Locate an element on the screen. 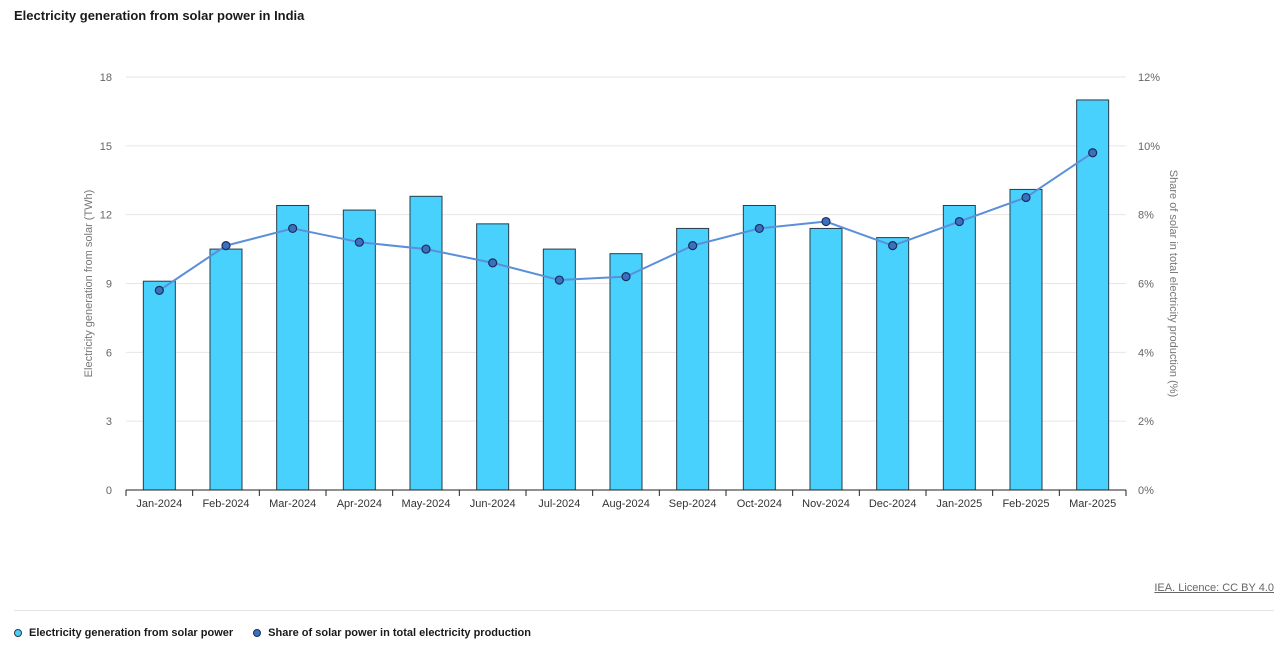 This screenshot has height=646, width=1283. y-tick-label-left: 6 is located at coordinates (109, 353).